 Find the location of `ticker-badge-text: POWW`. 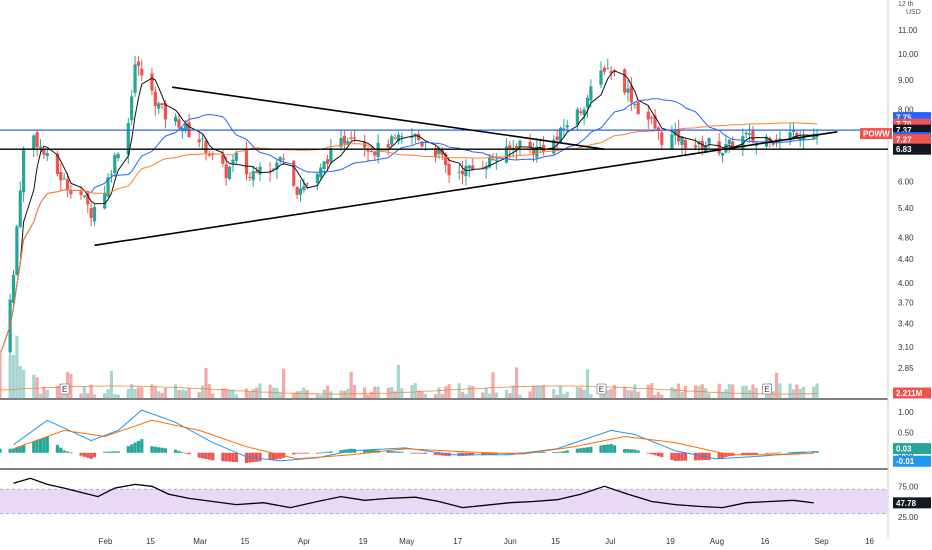

ticker-badge-text: POWW is located at coordinates (876, 134).